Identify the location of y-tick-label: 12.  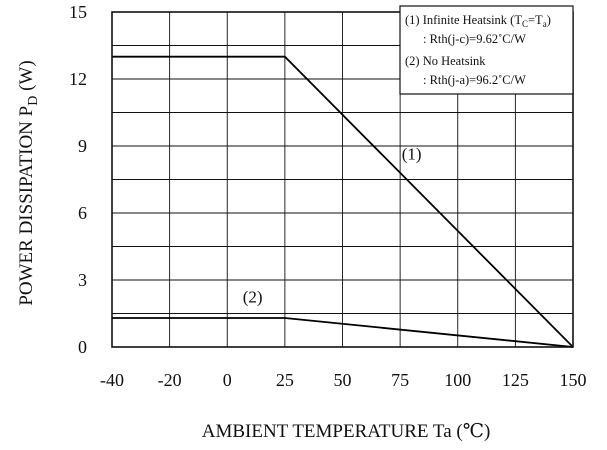
(78, 79).